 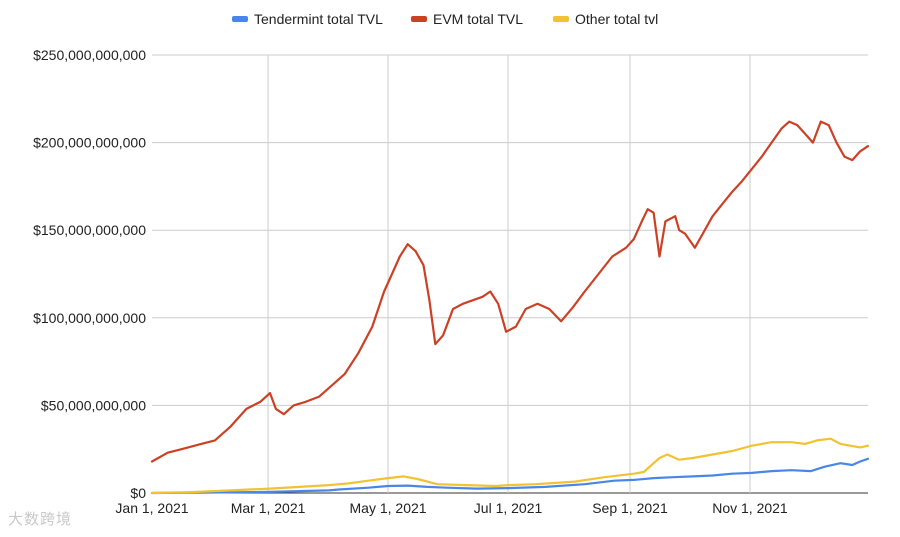 I want to click on legend-label-other: Other total tvl, so click(x=616, y=19).